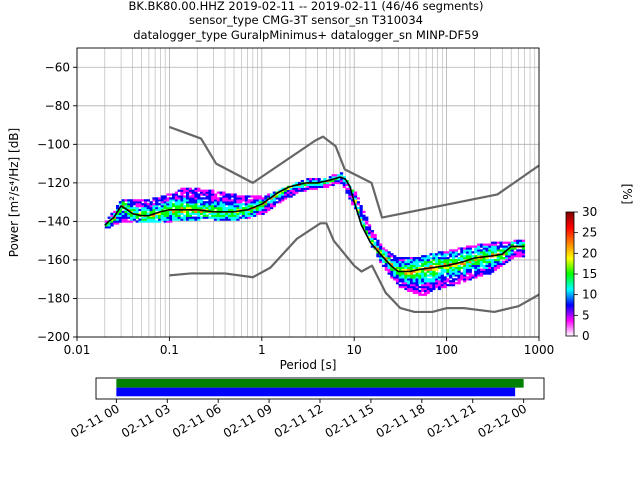 This screenshot has width=640, height=484. What do you see at coordinates (53, 298) in the screenshot?
I see `y-tick-label: −180` at bounding box center [53, 298].